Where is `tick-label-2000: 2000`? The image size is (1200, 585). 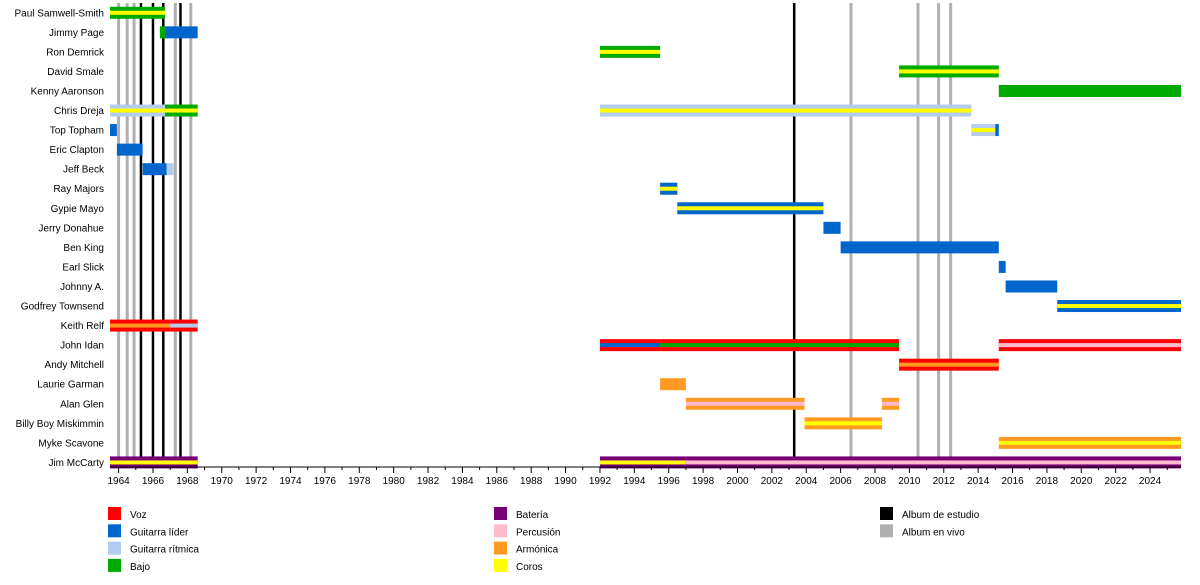
tick-label-2000: 2000 is located at coordinates (737, 481).